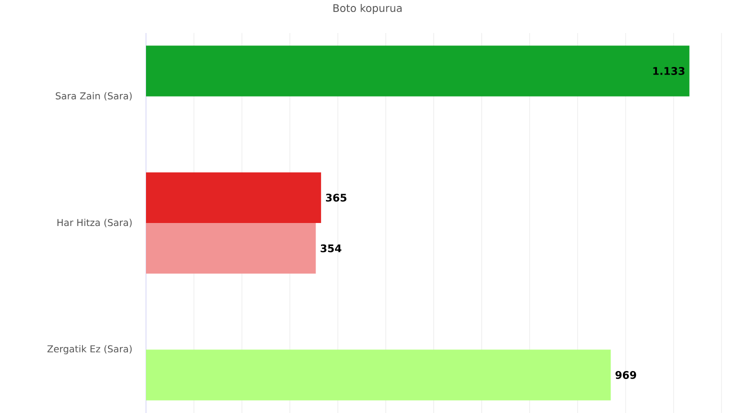  Describe the element at coordinates (367, 9) in the screenshot. I see `chart-title: Boto kopurua` at that location.